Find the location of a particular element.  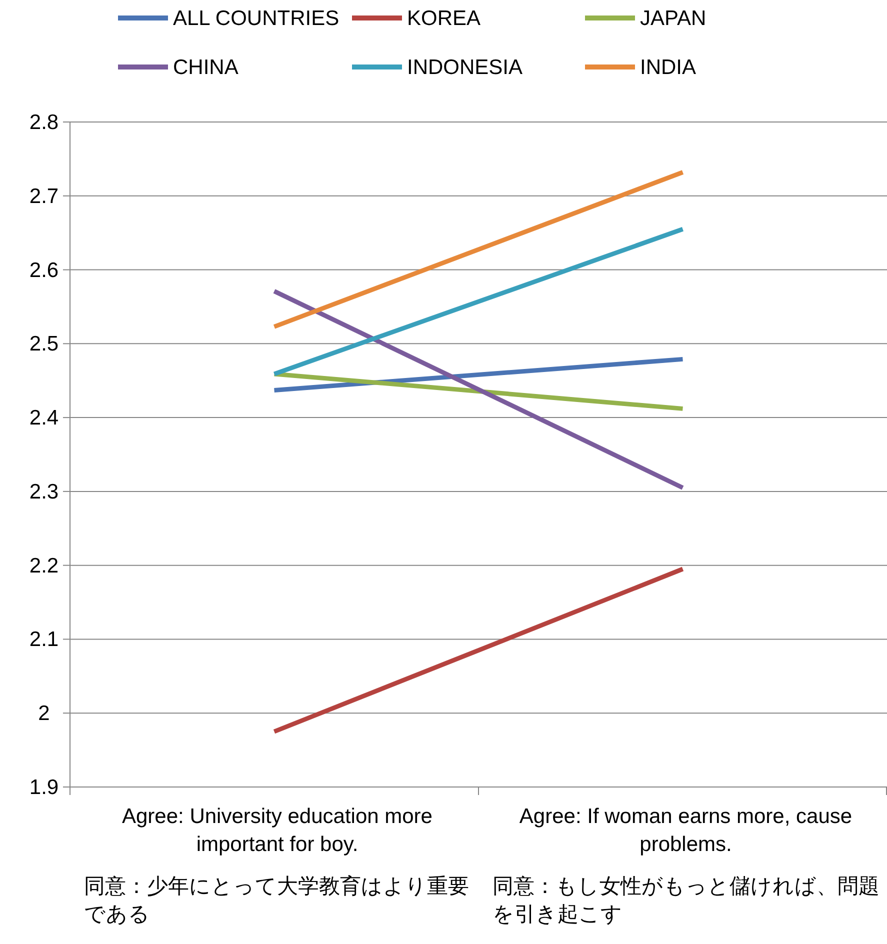

legend-label: INDONESIA is located at coordinates (465, 67).